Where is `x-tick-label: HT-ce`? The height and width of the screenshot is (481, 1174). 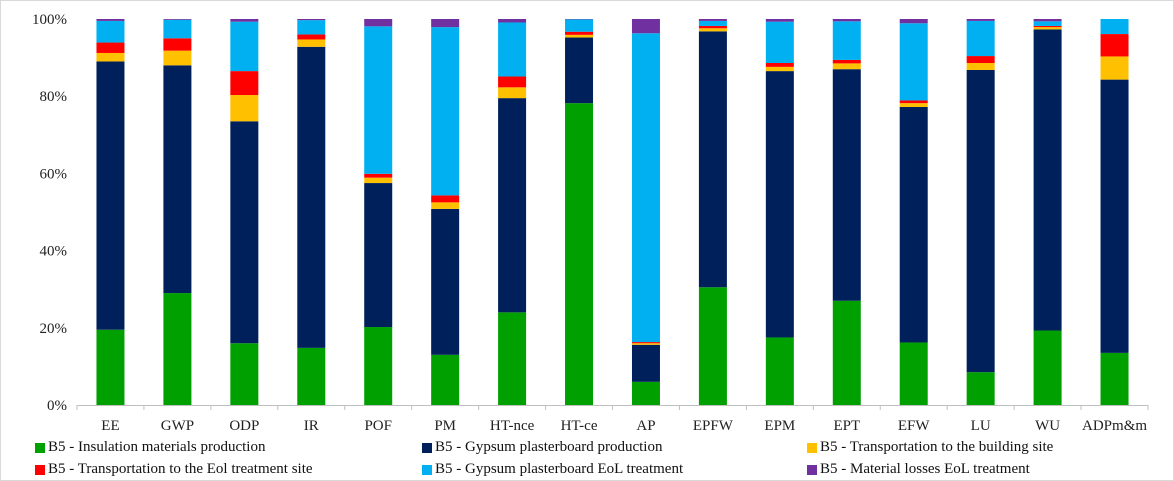 x-tick-label: HT-ce is located at coordinates (579, 426).